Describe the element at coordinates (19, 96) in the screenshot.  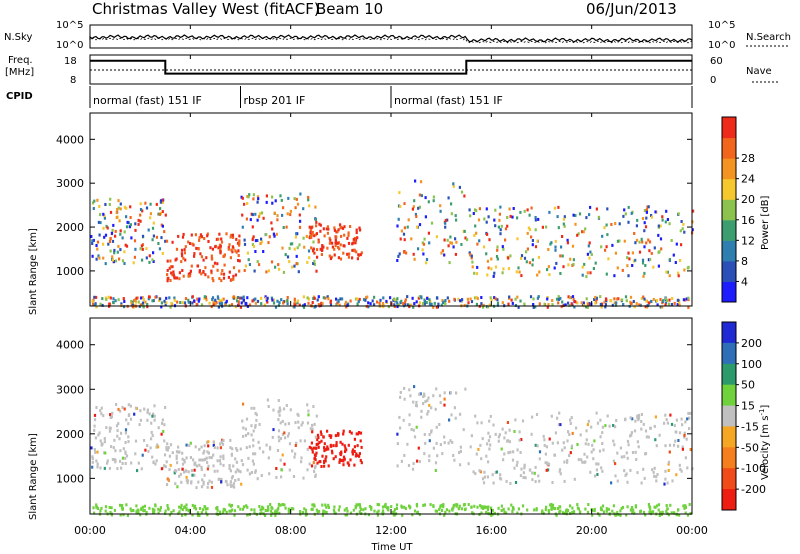
I see `cpid-label: CPID` at that location.